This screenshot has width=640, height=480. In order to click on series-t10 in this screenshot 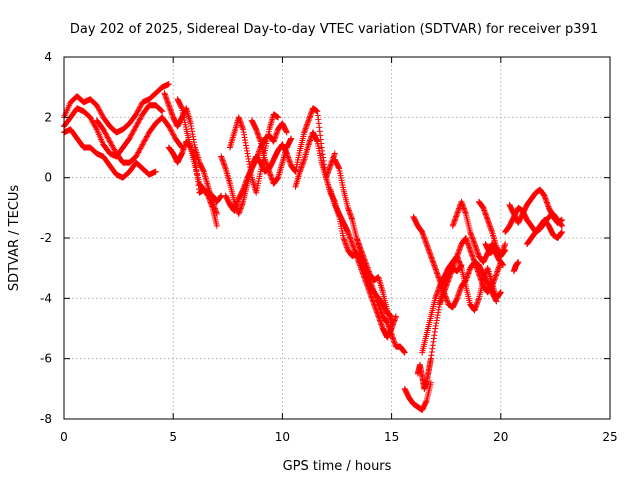, I will do `click(254, 153)`.